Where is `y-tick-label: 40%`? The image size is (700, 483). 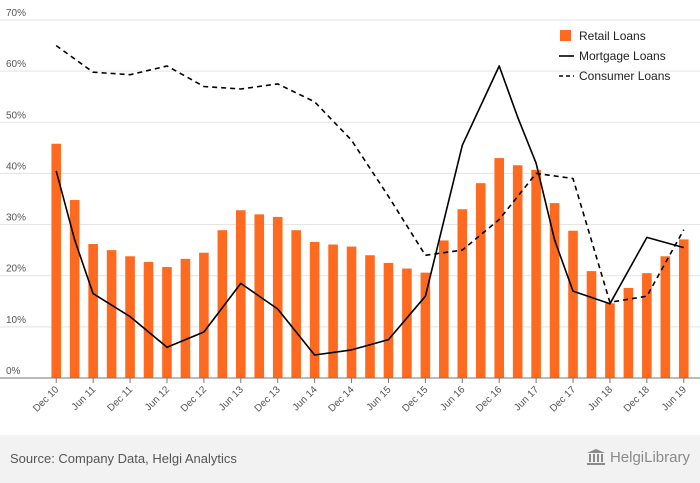 y-tick-label: 40% is located at coordinates (16, 166).